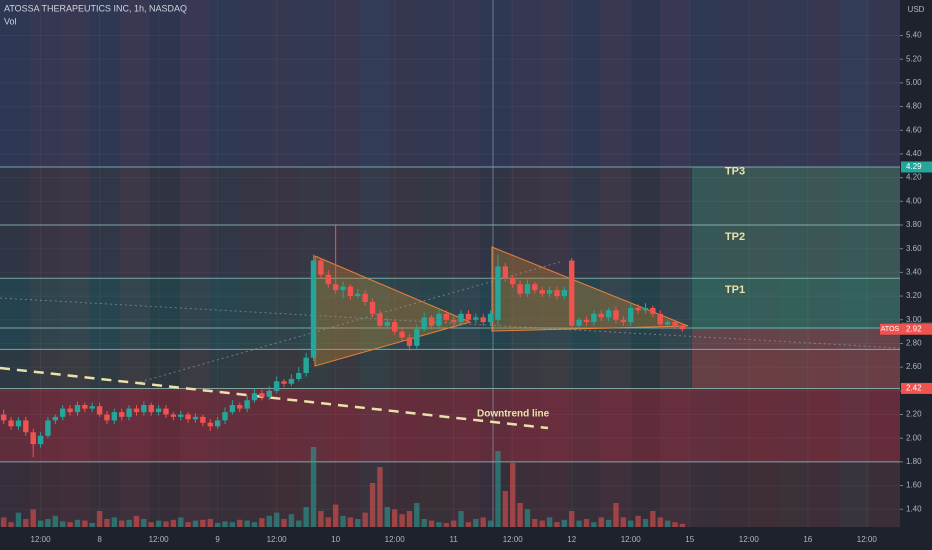  What do you see at coordinates (914, 437) in the screenshot?
I see `y-tick-label: 2.00` at bounding box center [914, 437].